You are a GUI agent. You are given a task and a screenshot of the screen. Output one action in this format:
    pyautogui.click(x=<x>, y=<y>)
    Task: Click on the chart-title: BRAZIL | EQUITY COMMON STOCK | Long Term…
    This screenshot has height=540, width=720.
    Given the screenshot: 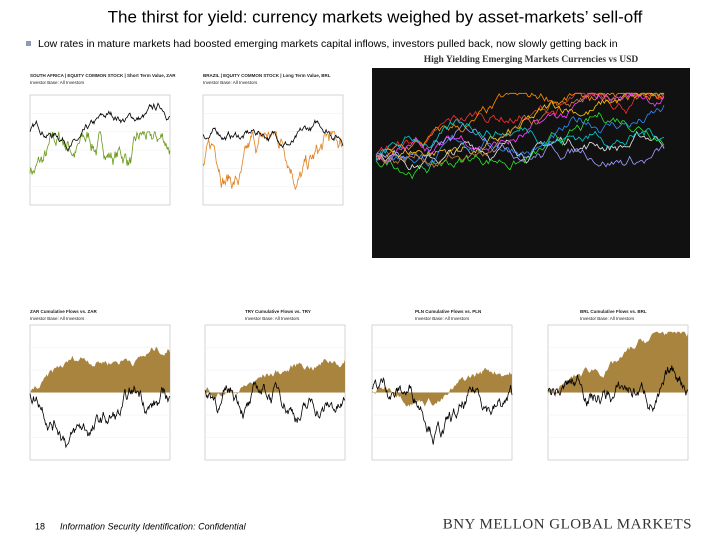 What is the action you would take?
    pyautogui.click(x=267, y=75)
    